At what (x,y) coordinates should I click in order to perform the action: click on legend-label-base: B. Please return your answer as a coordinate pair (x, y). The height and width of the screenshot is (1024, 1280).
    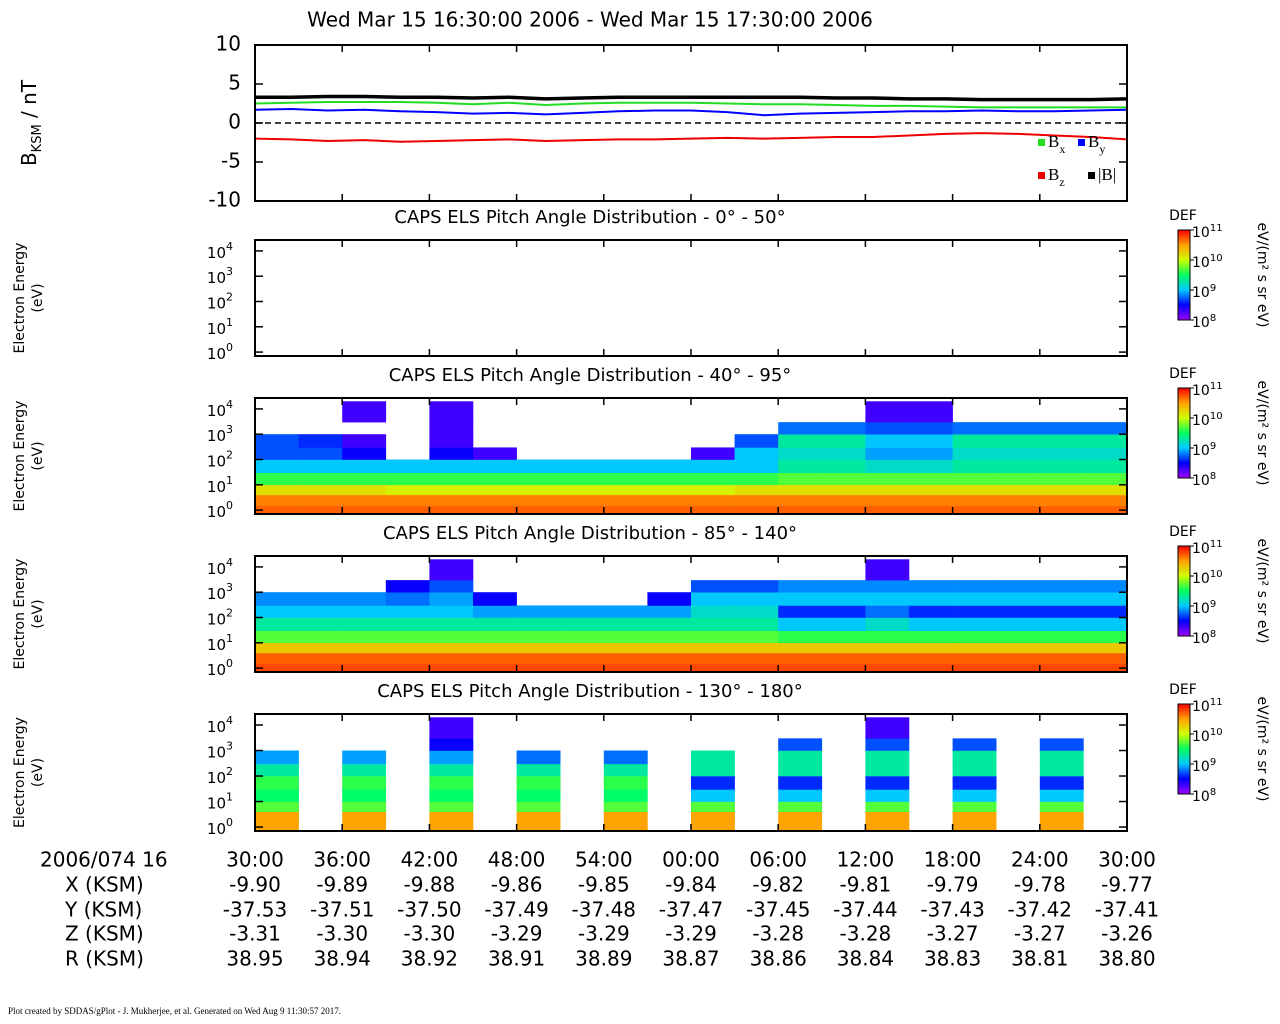
    Looking at the image, I should click on (1053, 174).